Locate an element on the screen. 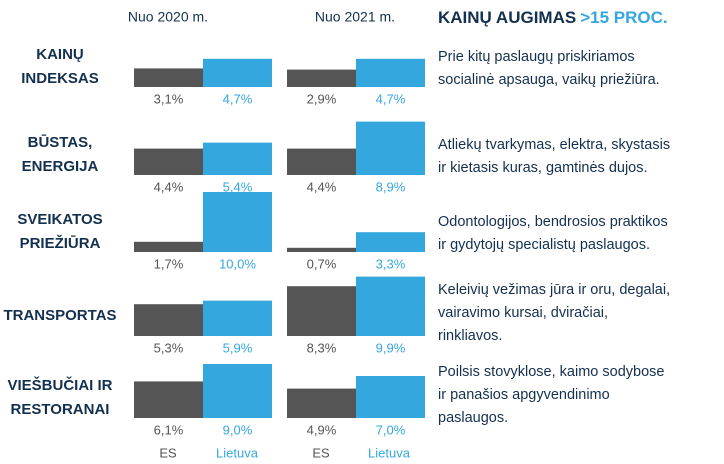 This screenshot has height=464, width=724. note: Atliekų tvarkymas, elektra, skystasis is located at coordinates (554, 145).